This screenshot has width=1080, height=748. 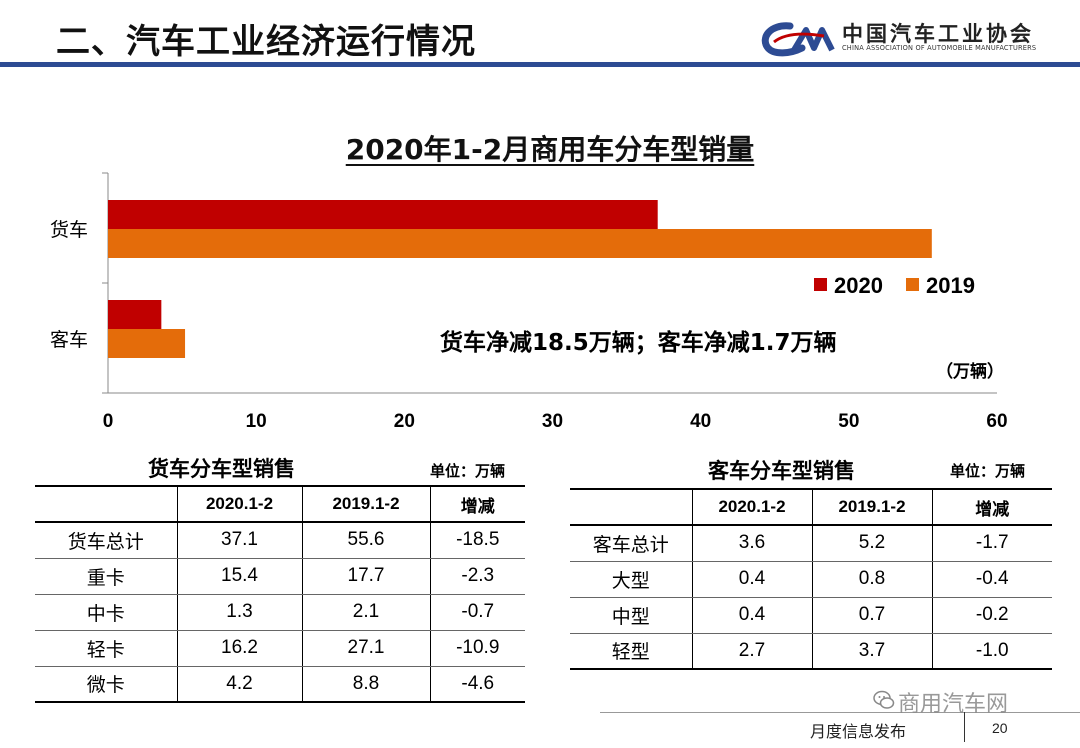 I want to click on table-cell: 4.2, so click(x=239, y=684).